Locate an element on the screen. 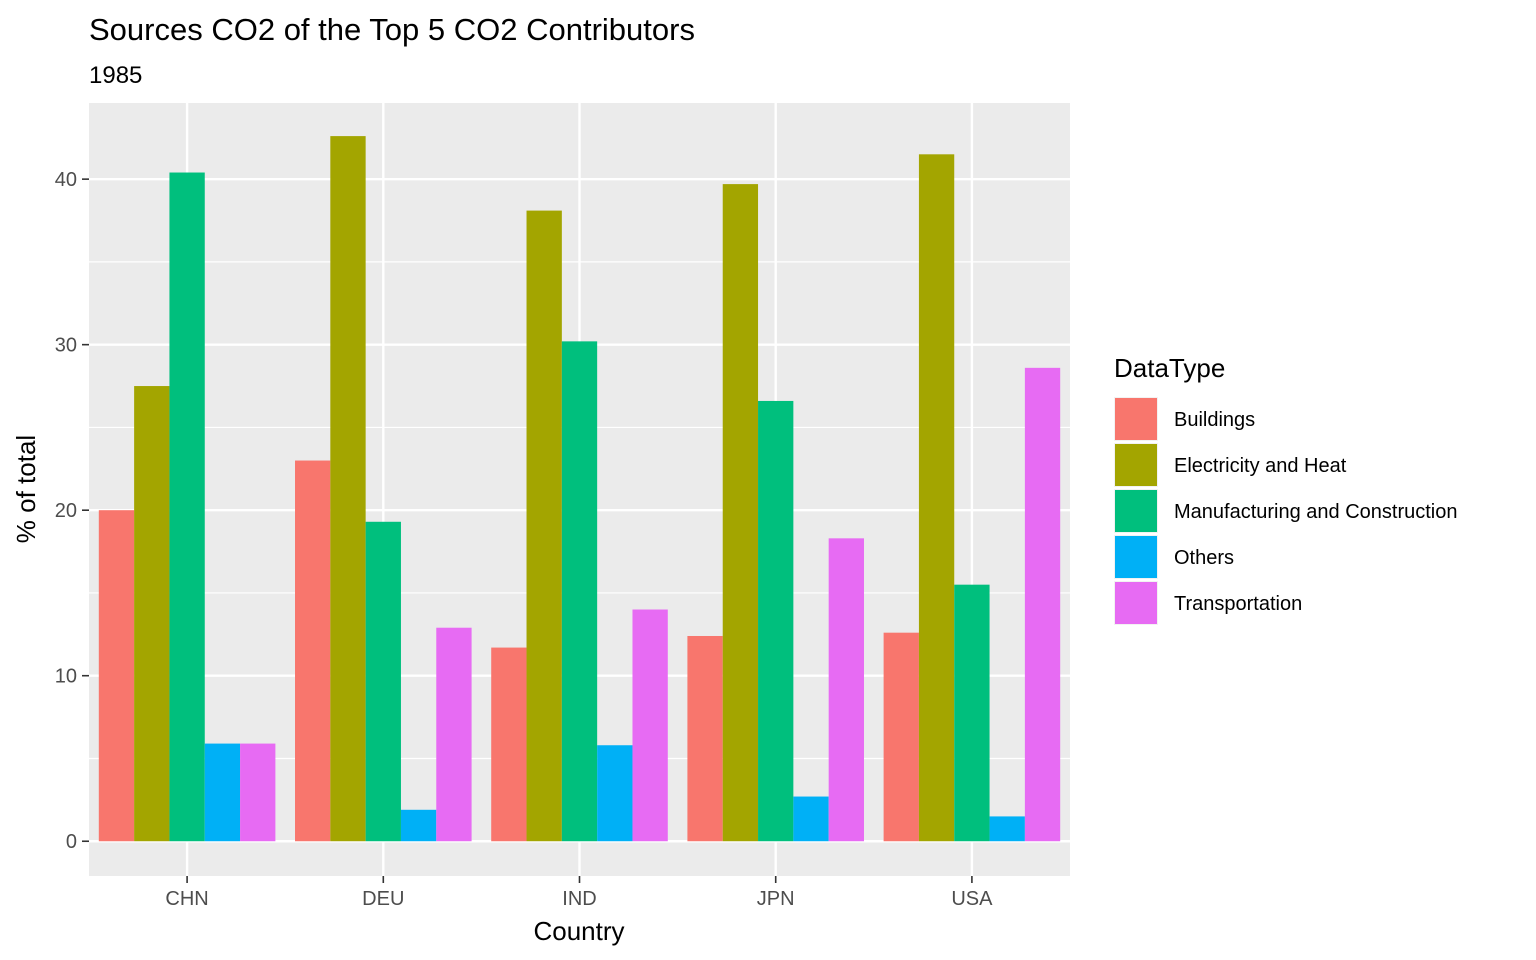 This screenshot has width=1536, height=960. x-tick-label: CHN is located at coordinates (186, 899).